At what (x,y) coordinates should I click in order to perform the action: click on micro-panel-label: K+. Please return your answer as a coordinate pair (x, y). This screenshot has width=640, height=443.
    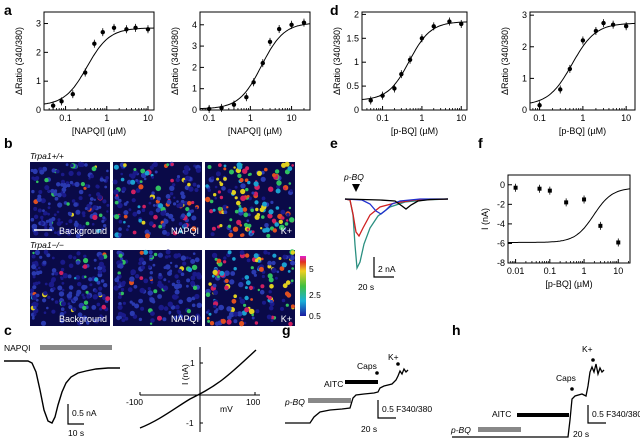
    Looking at the image, I should click on (286, 231).